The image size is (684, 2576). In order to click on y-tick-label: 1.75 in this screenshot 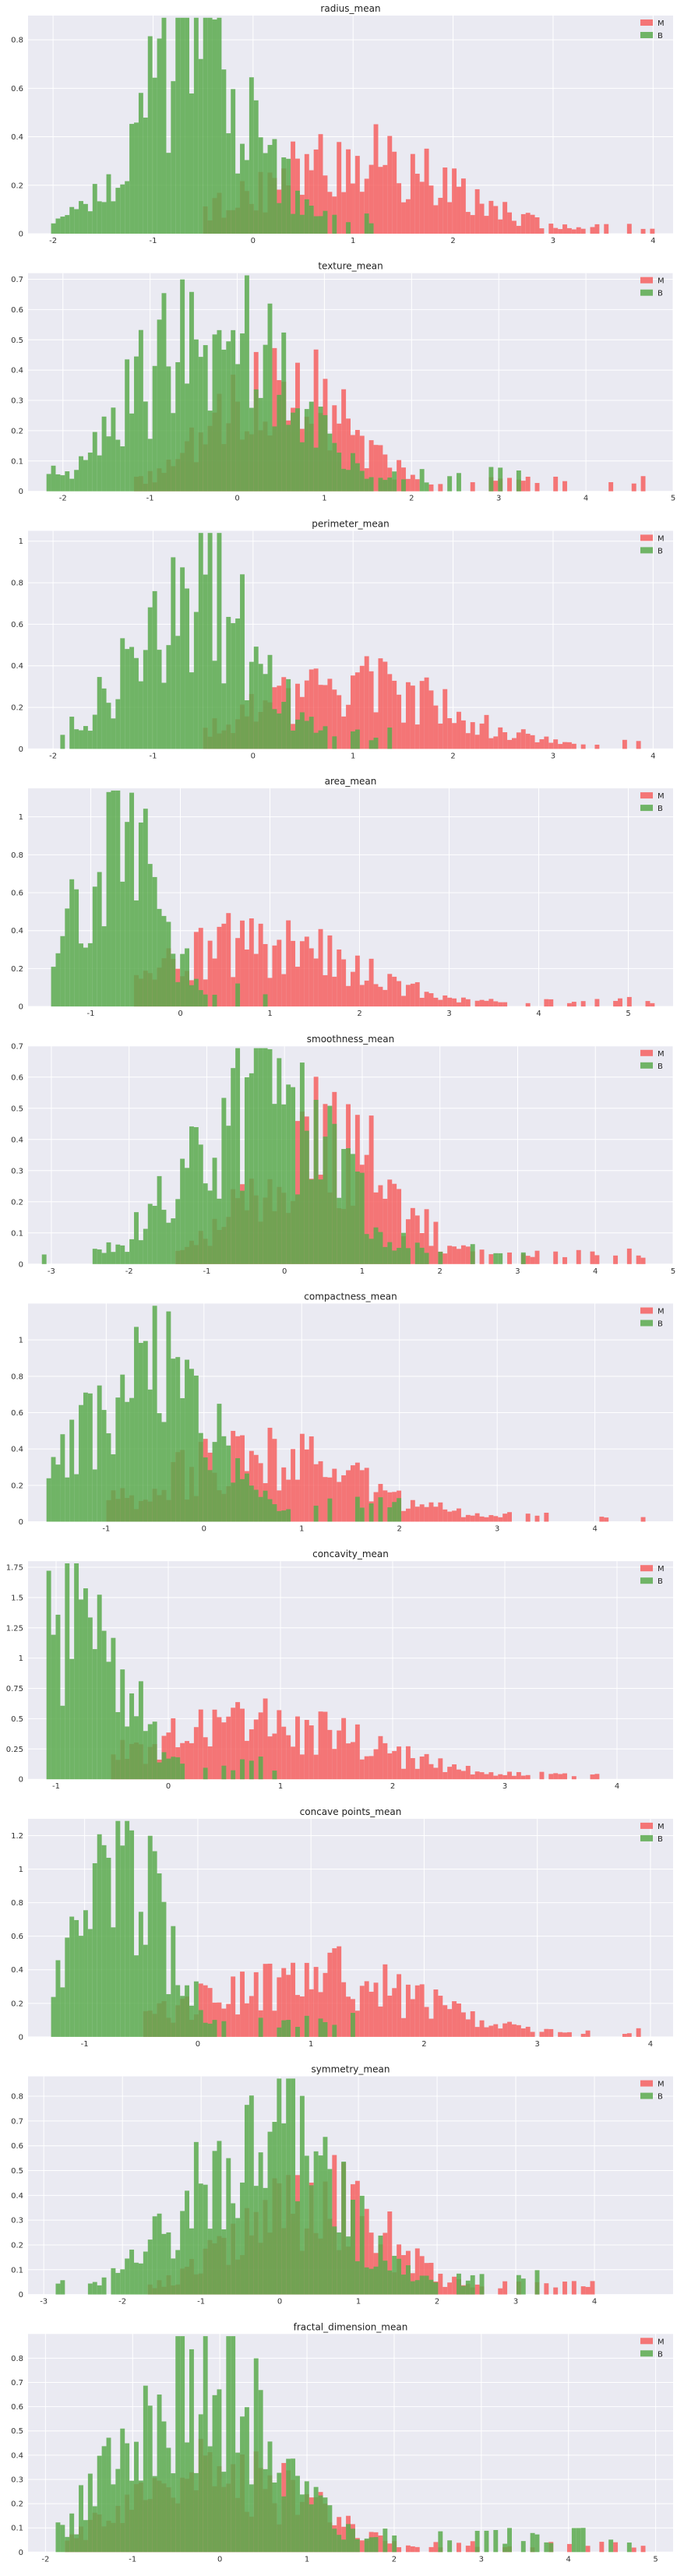, I will do `click(14, 1567)`.